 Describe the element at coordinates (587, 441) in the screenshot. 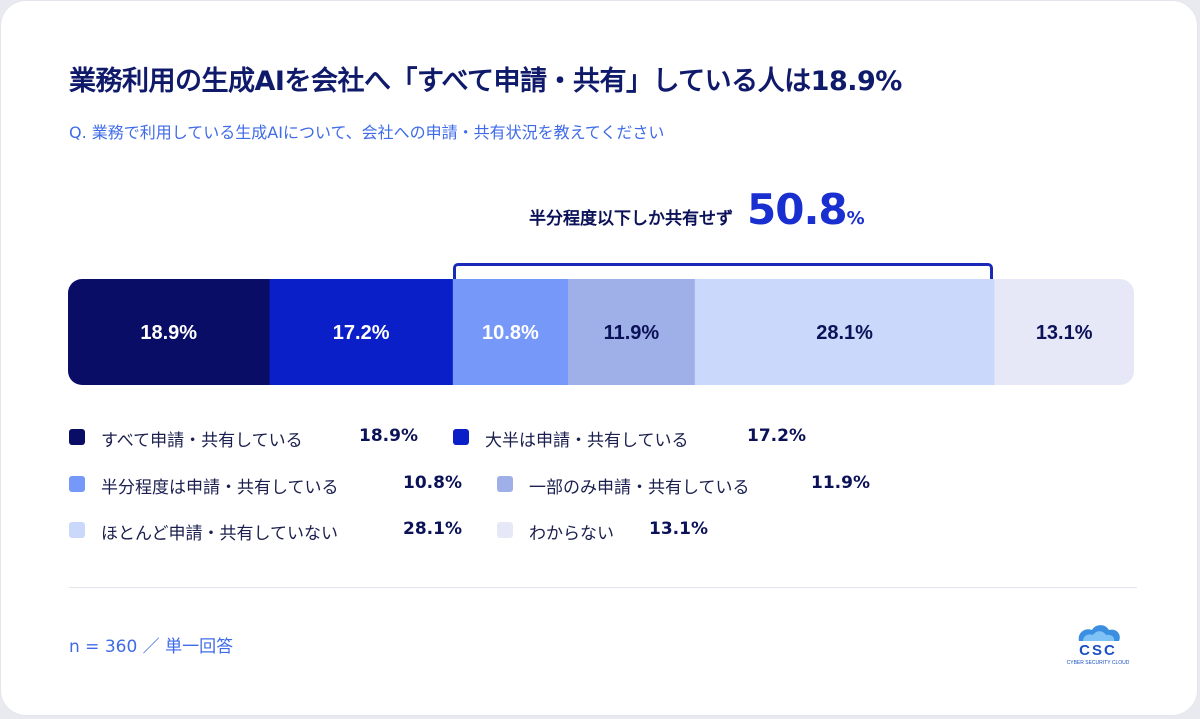

I see `legend-label: 大半は申請・共有している` at that location.